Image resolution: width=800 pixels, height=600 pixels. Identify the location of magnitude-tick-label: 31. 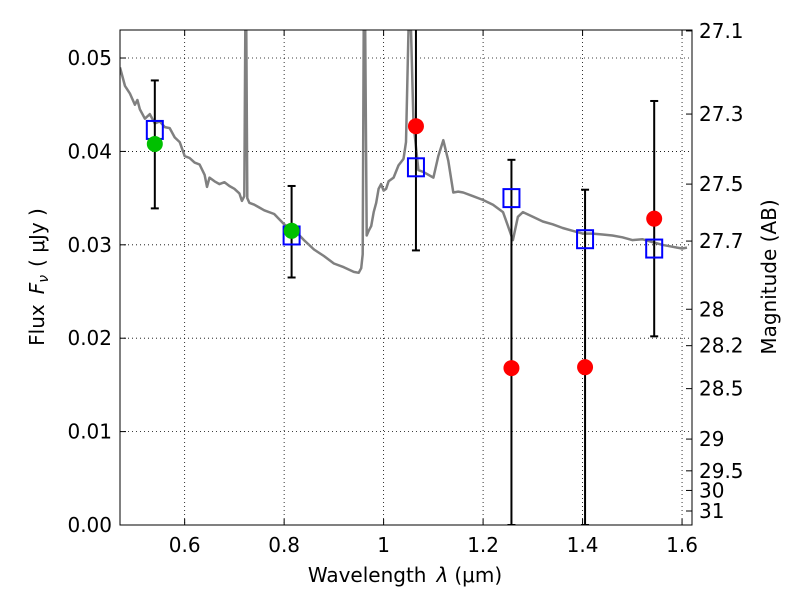
(711, 511).